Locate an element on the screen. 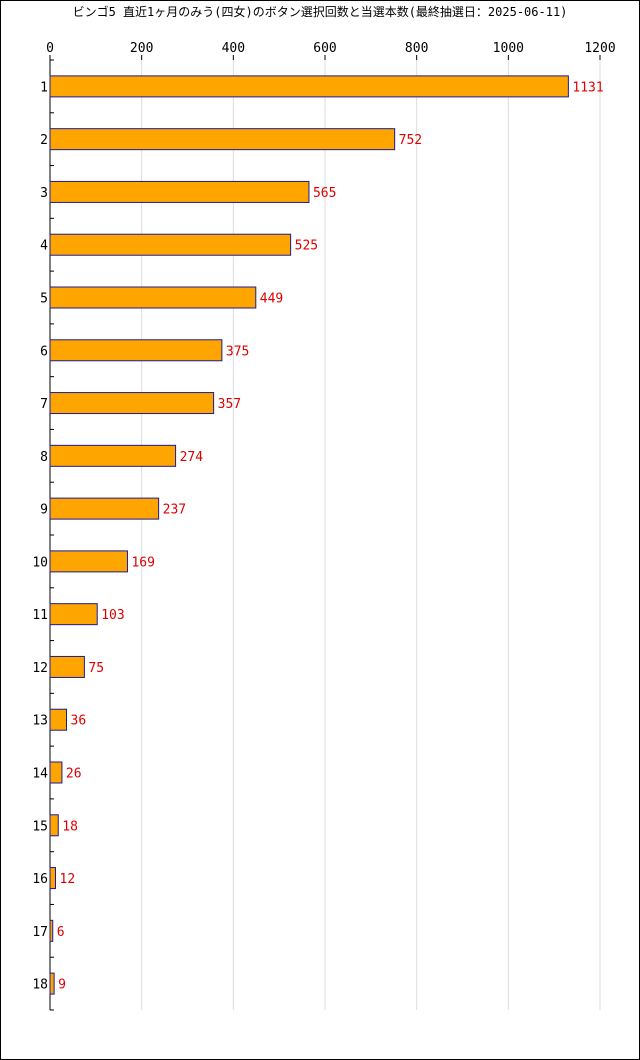  value-label: 9 is located at coordinates (62, 985).